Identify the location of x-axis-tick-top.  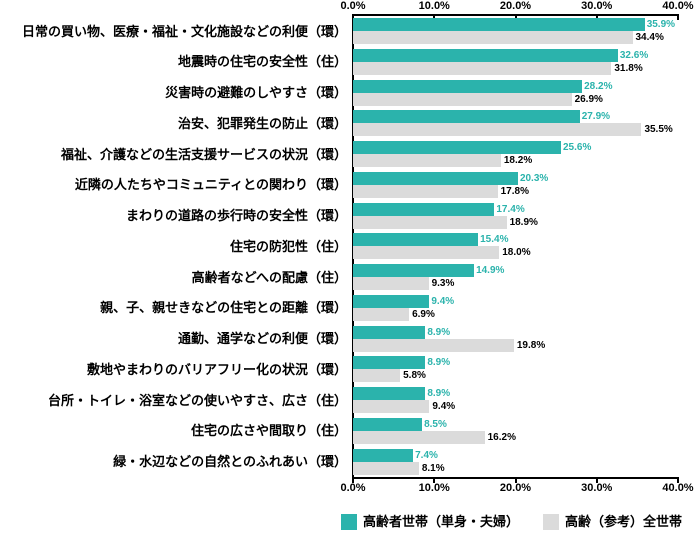
(678, 18).